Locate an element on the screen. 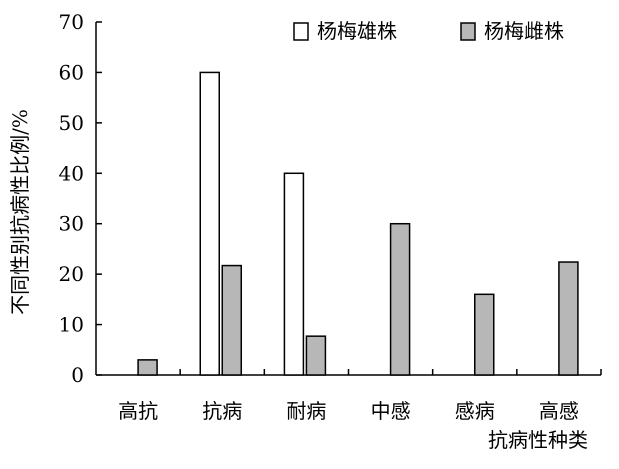  x-tick-label: 耐病 is located at coordinates (306, 411).